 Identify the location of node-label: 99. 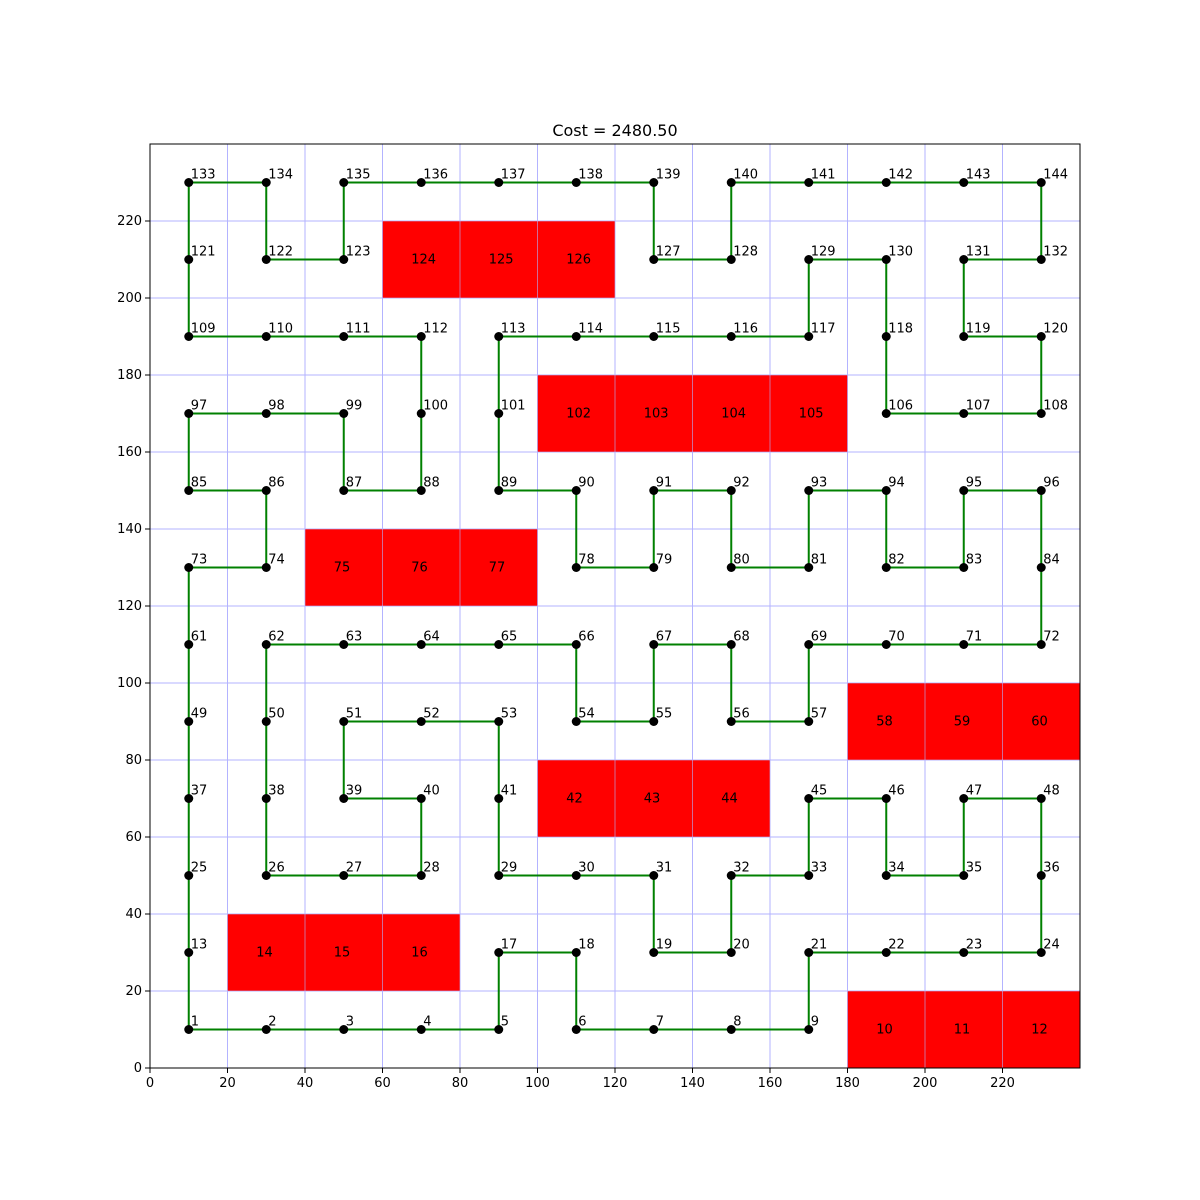
(354, 406).